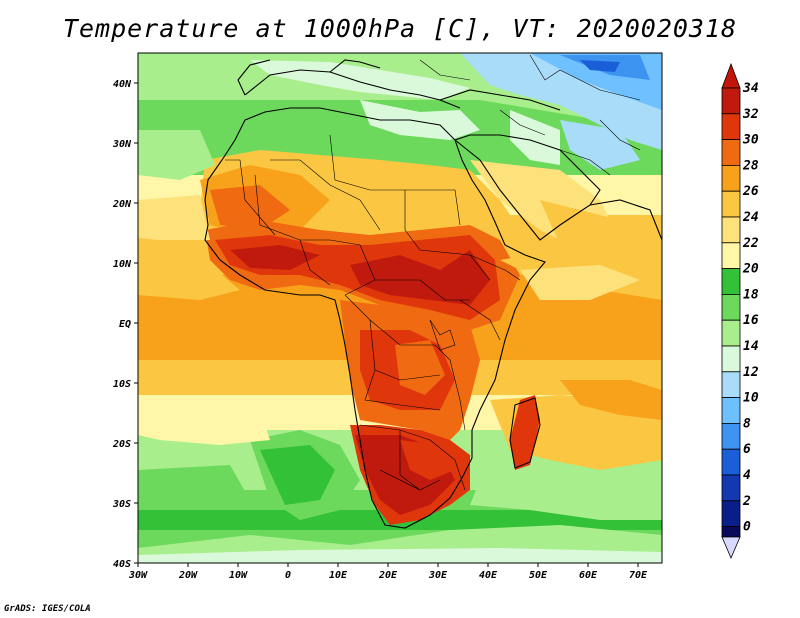  Describe the element at coordinates (746, 501) in the screenshot. I see `colorbar-label: 2` at that location.